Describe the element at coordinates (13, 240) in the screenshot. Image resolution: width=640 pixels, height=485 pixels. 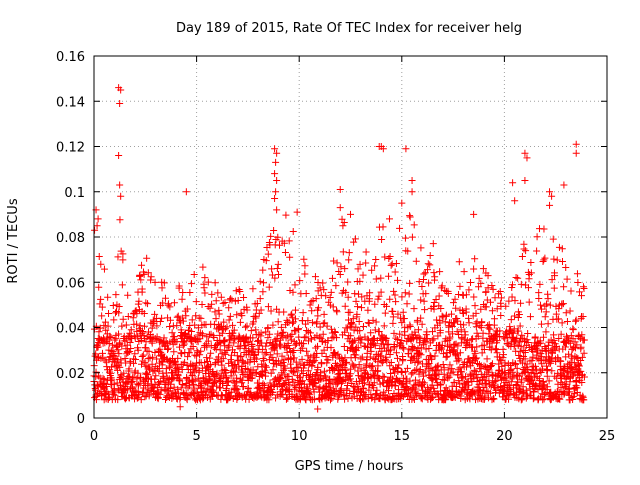
I see `y-axis-label: ROTI / TECUs` at that location.